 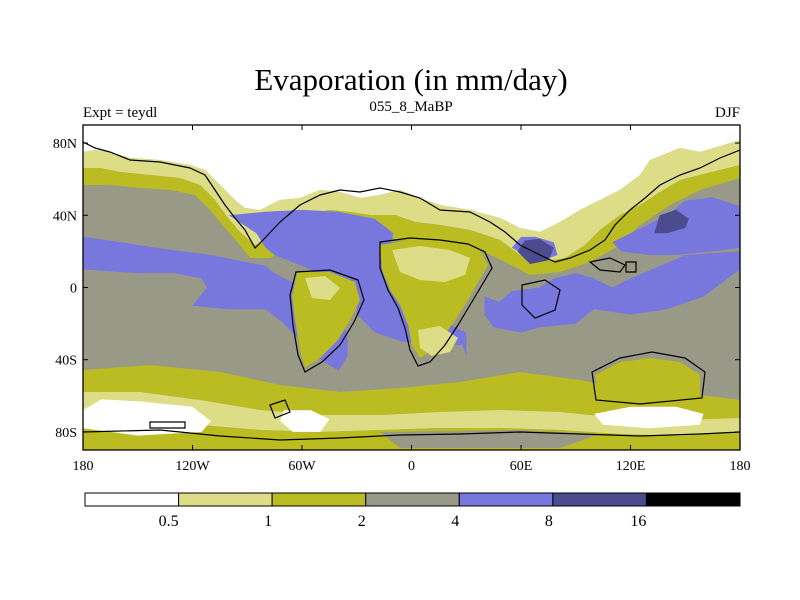 I want to click on y-tick-label: 40S, so click(x=66, y=361).